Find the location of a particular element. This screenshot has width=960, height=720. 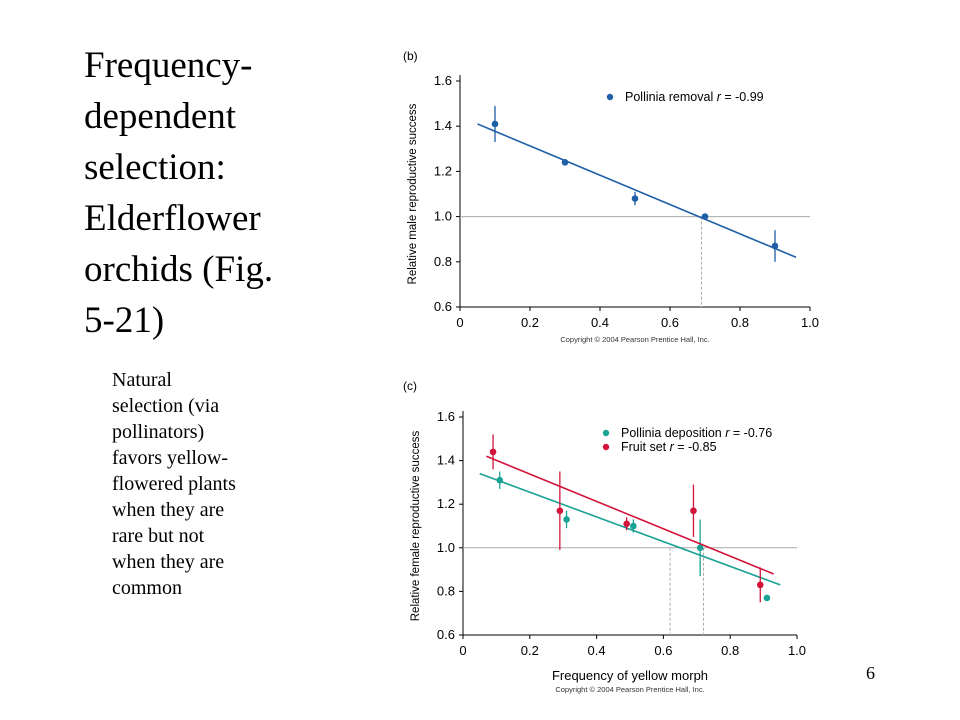

title-line: orchids (Fig. is located at coordinates (179, 269).